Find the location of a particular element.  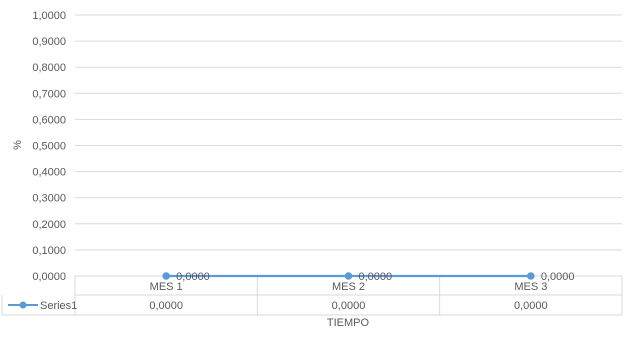

y-tick-label: 1,0000 is located at coordinates (49, 16).